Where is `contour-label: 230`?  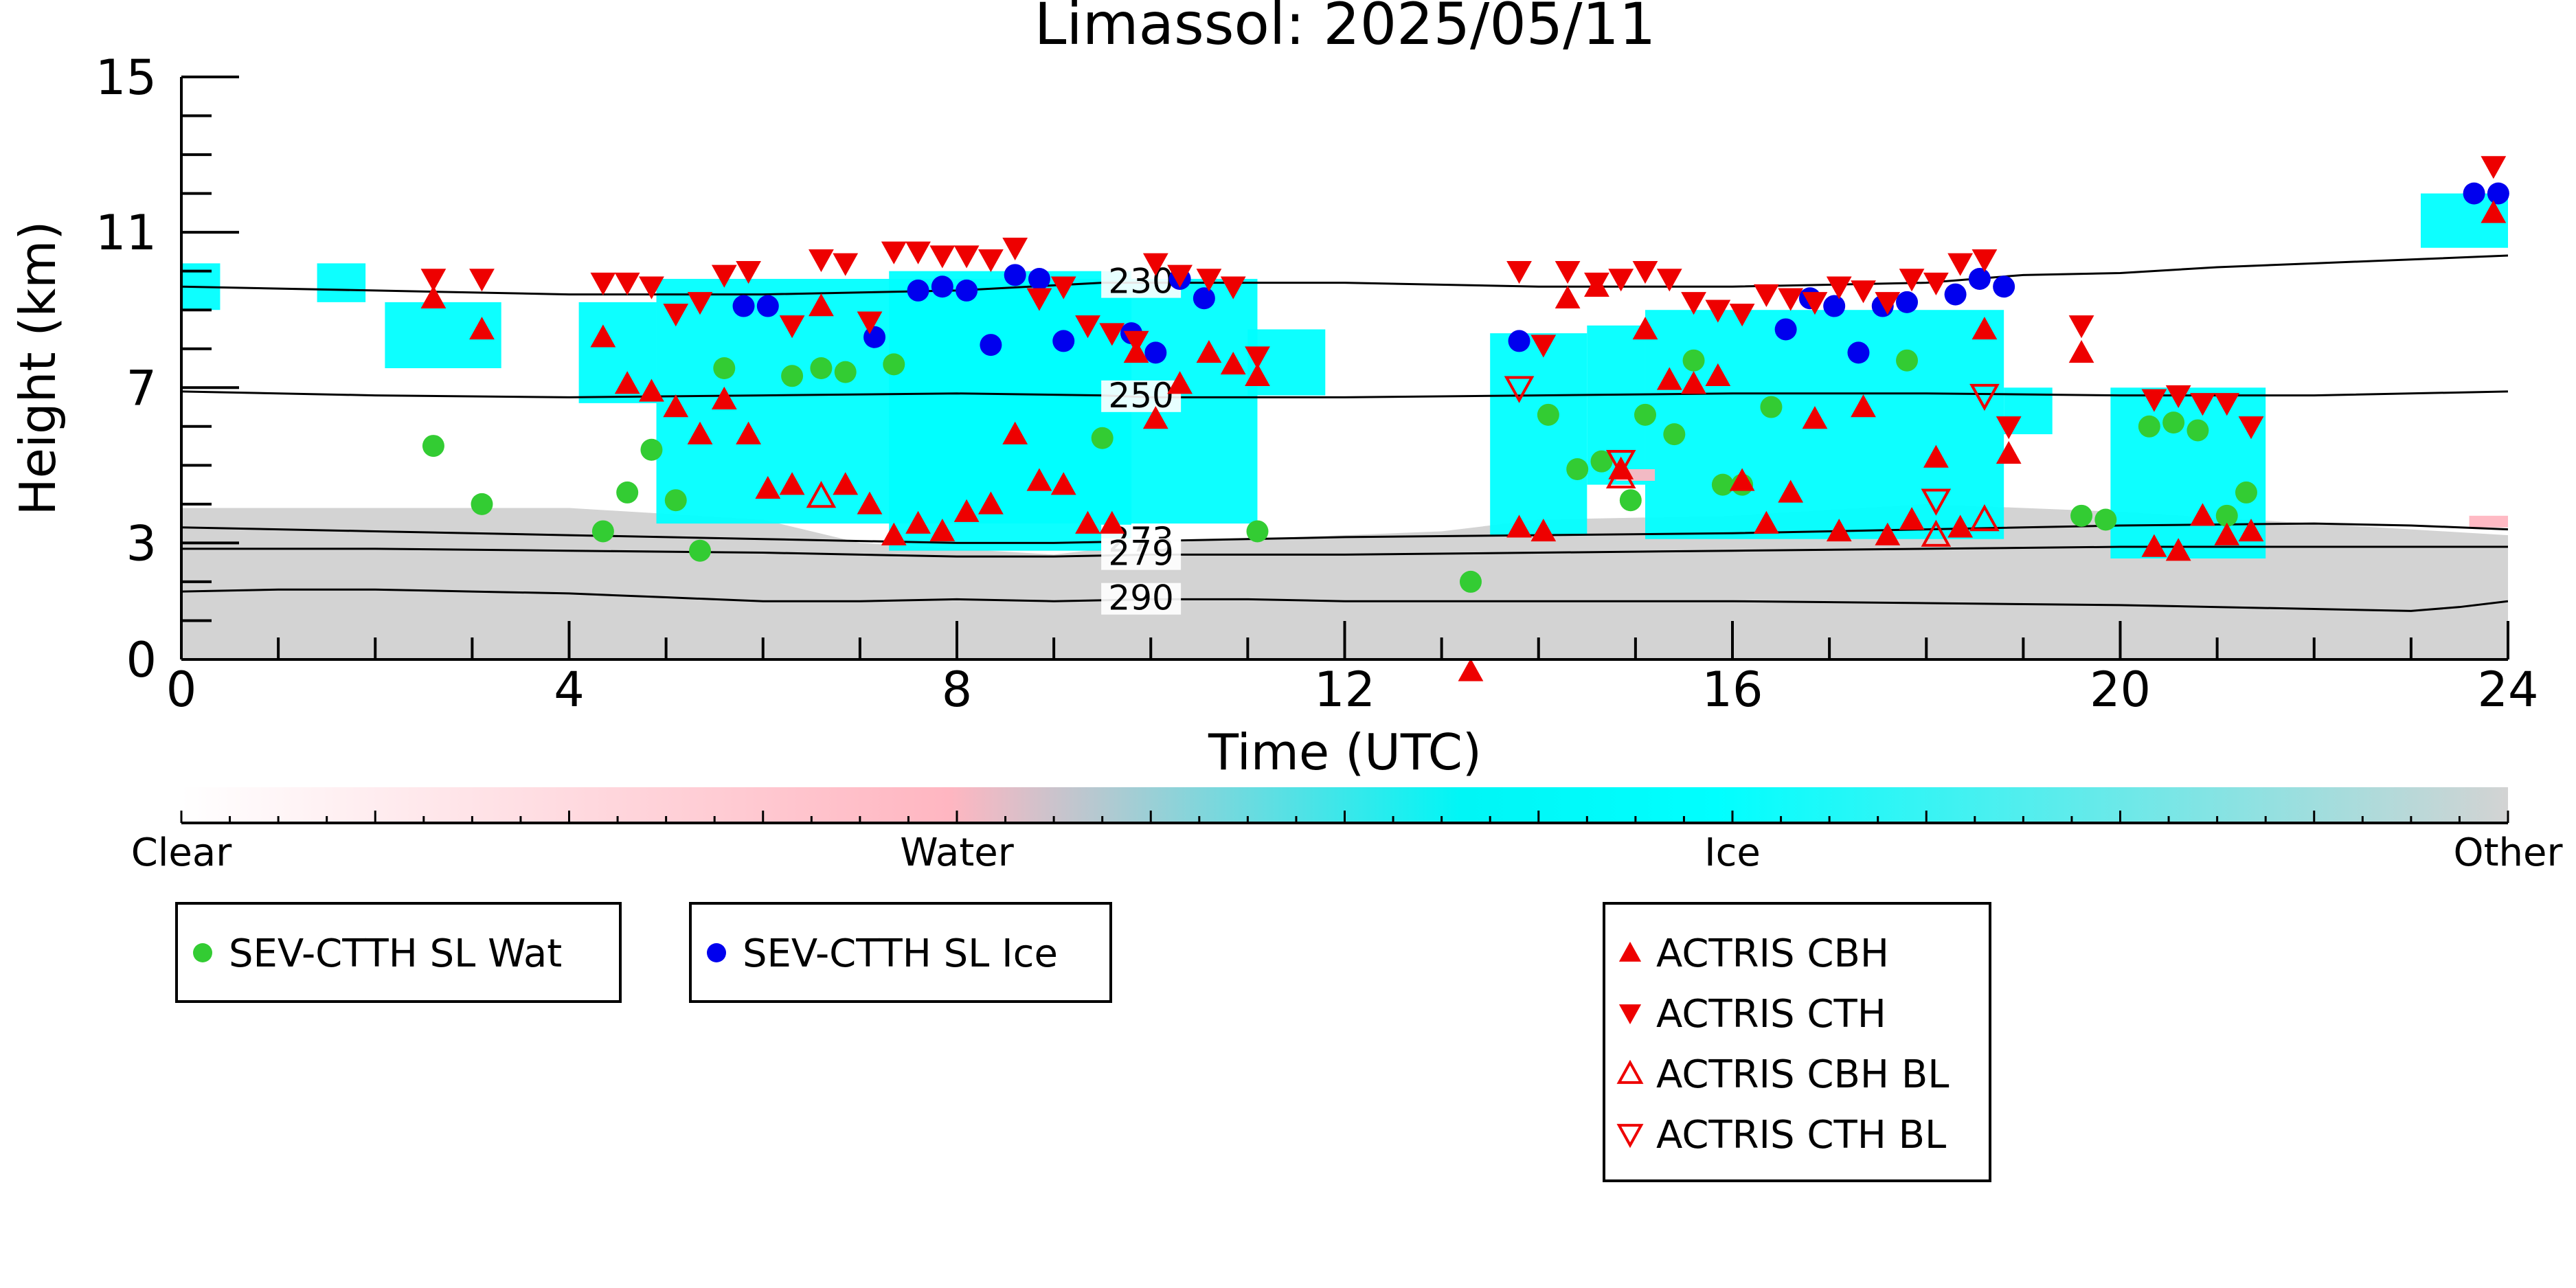 contour-label: 230 is located at coordinates (1140, 282).